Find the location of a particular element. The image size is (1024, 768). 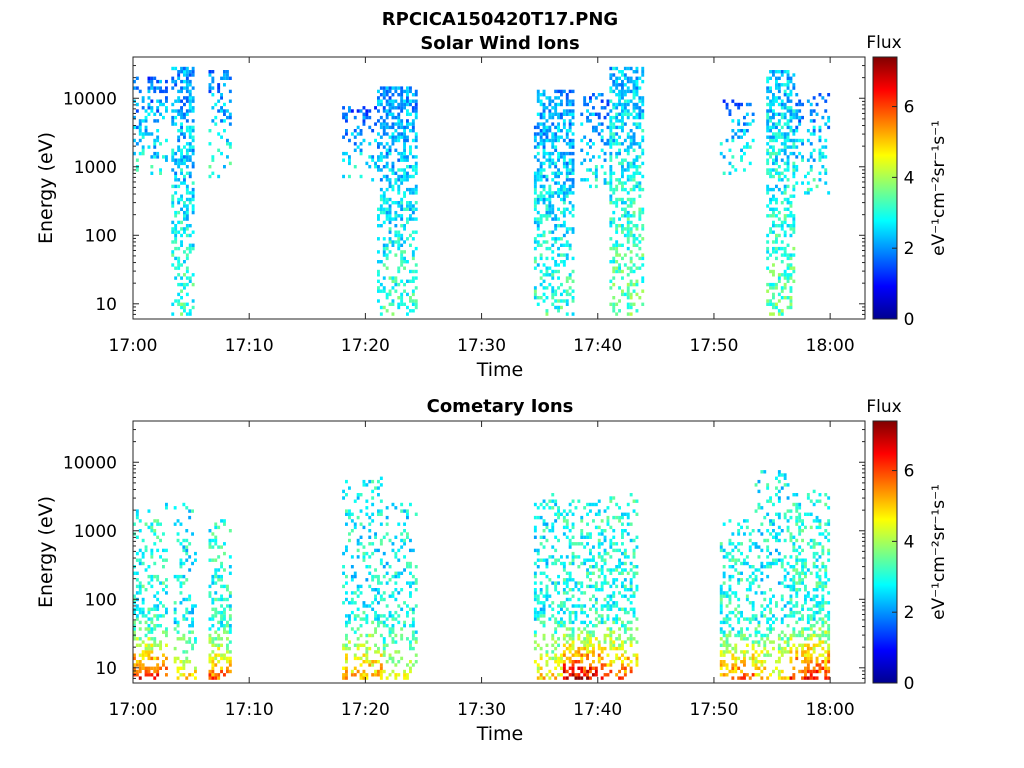

y-axis-label: Energy (eV) is located at coordinates (46, 188).